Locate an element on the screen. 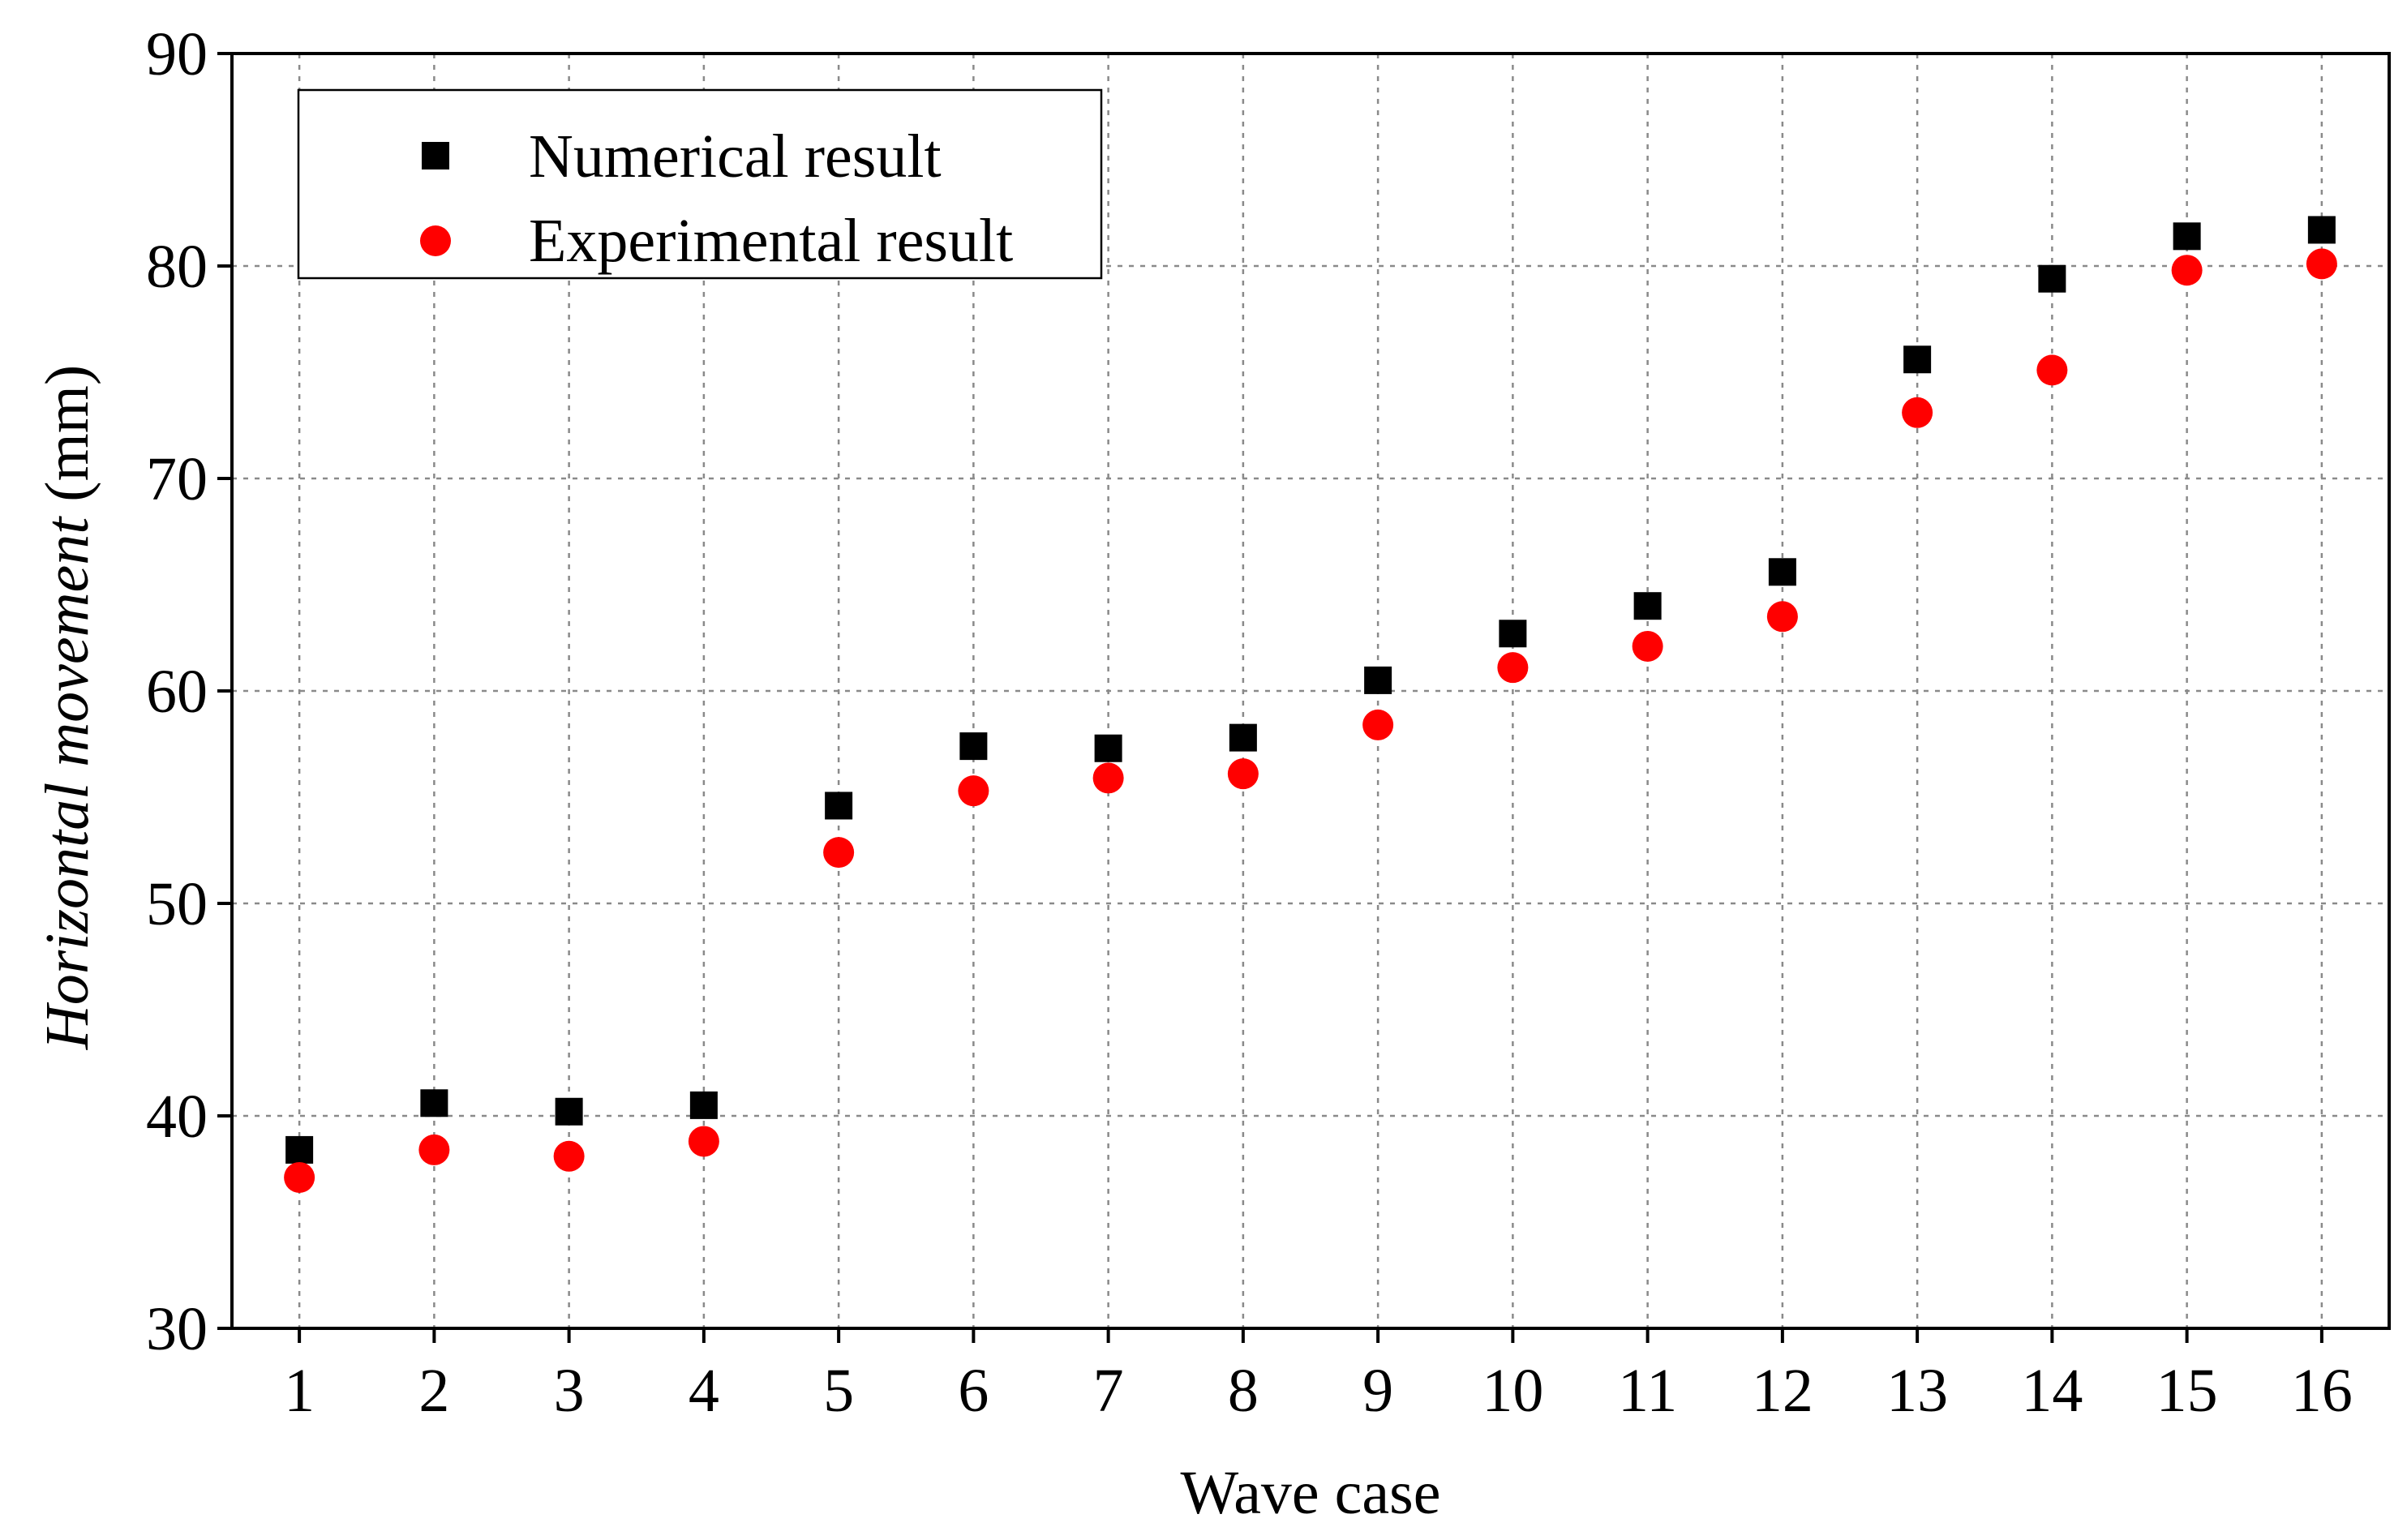  x-tick-label: 11 is located at coordinates (1647, 1391).